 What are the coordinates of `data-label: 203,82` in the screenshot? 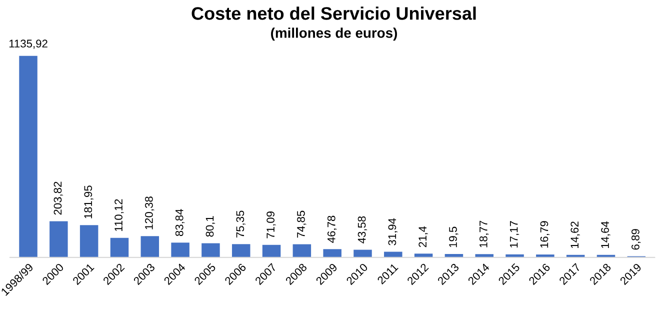 It's located at (58, 198).